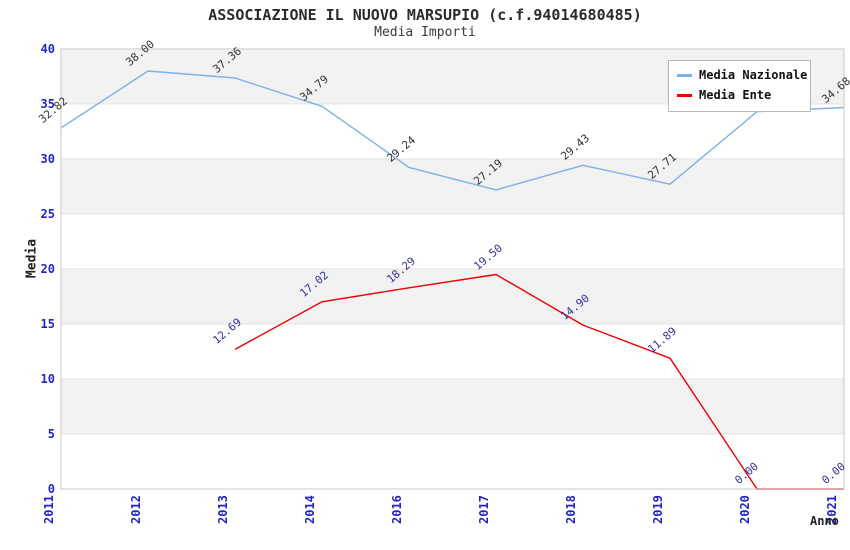  Describe the element at coordinates (136, 509) in the screenshot. I see `x-tick-label: 2012` at that location.